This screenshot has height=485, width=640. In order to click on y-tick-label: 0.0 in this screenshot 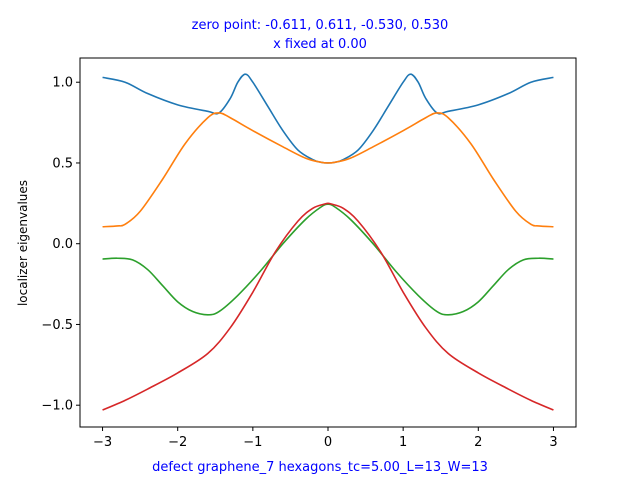, I will do `click(62, 244)`.